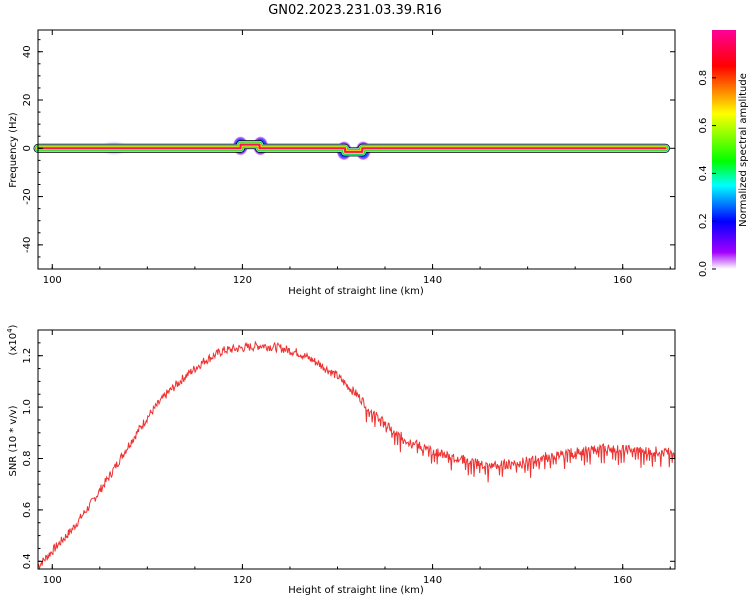 This screenshot has width=750, height=600. I want to click on frequency-track, so click(351, 148).